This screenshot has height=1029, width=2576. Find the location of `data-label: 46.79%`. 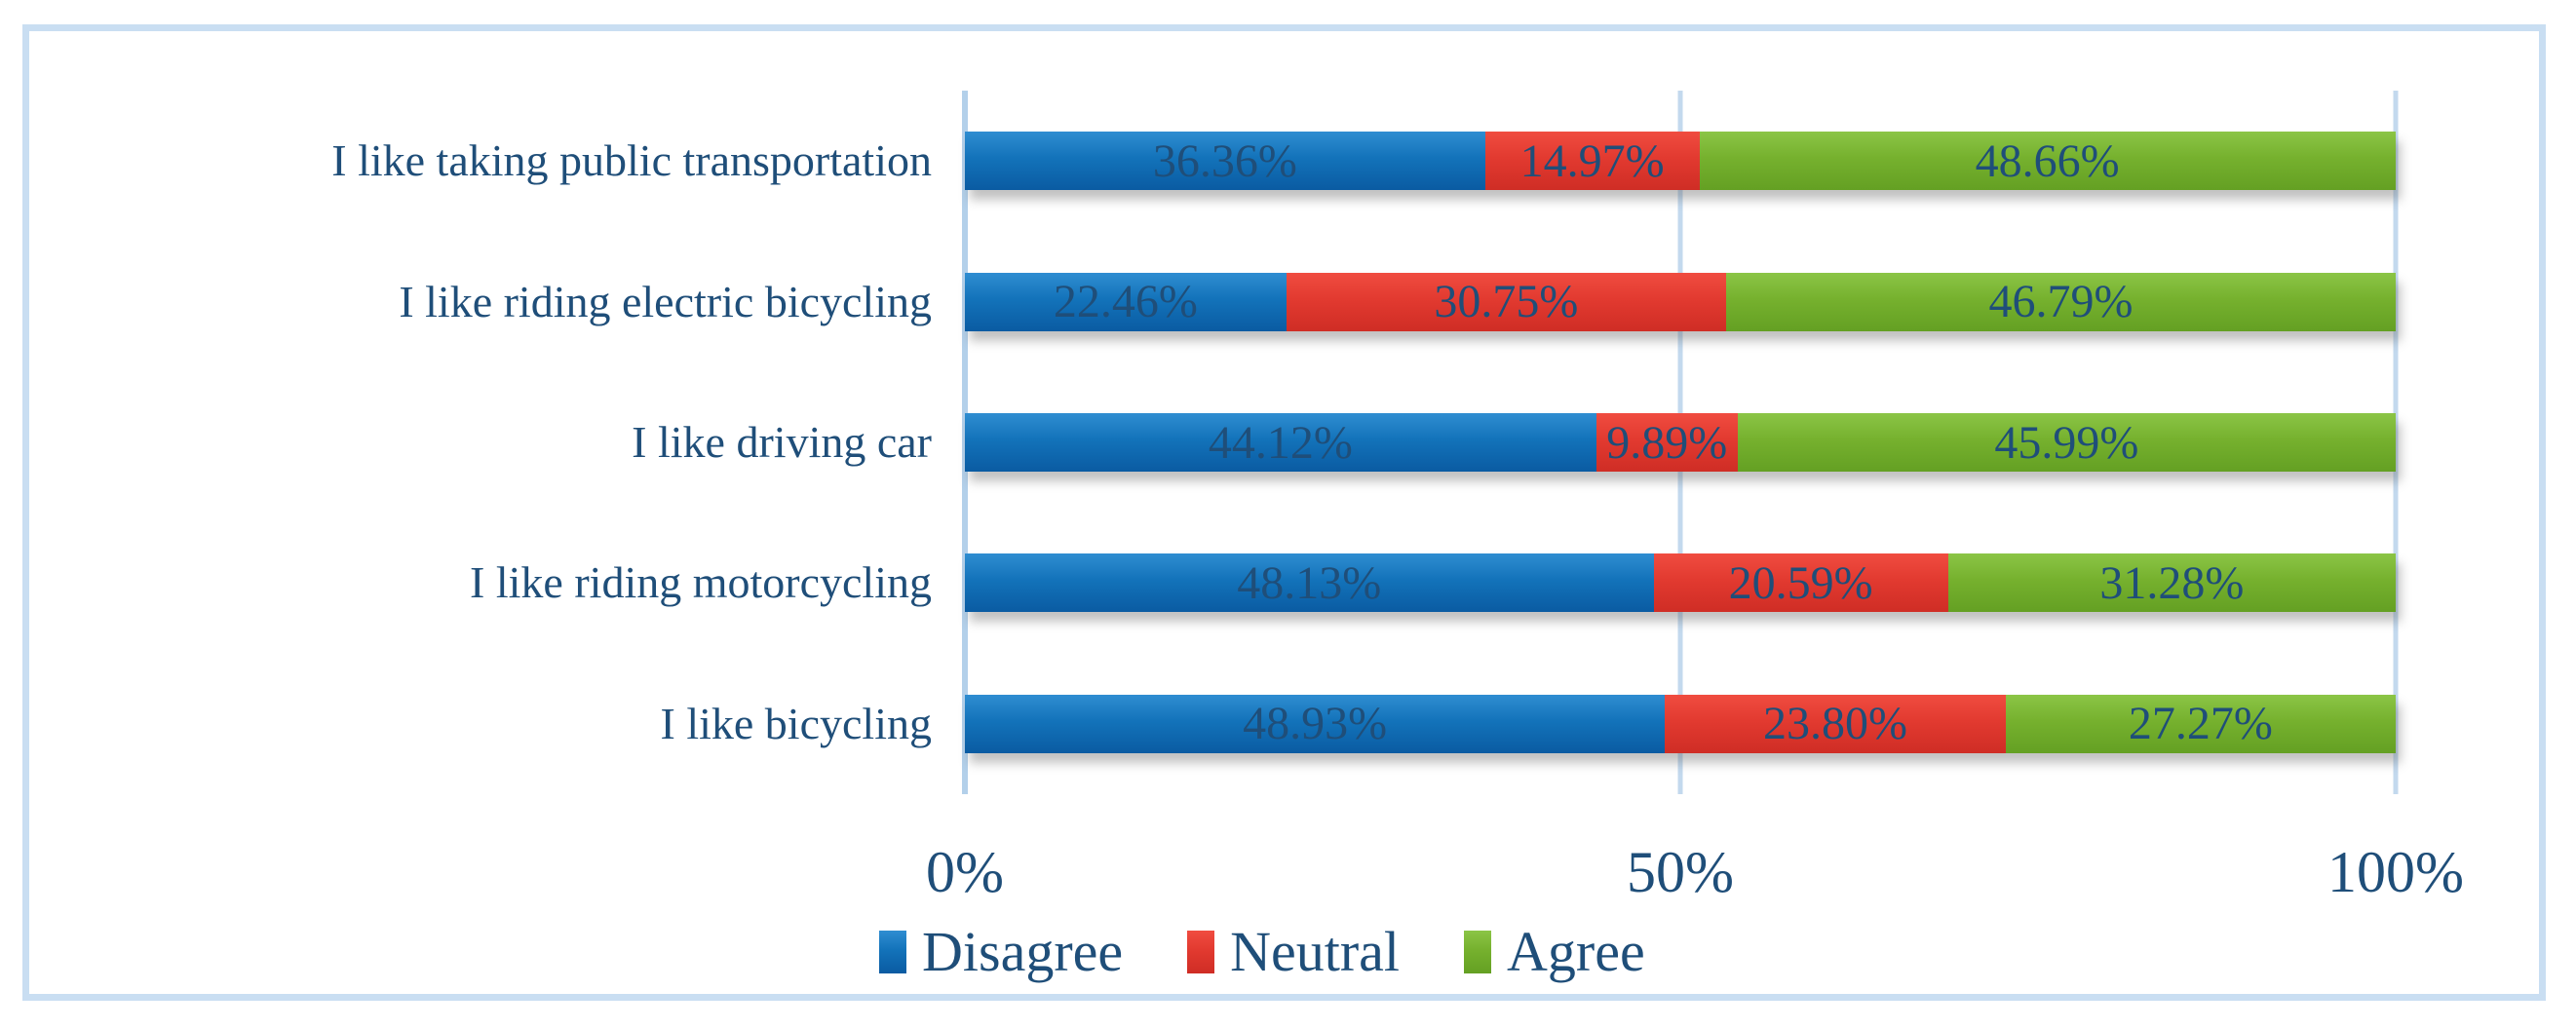

data-label: 46.79% is located at coordinates (2061, 302).